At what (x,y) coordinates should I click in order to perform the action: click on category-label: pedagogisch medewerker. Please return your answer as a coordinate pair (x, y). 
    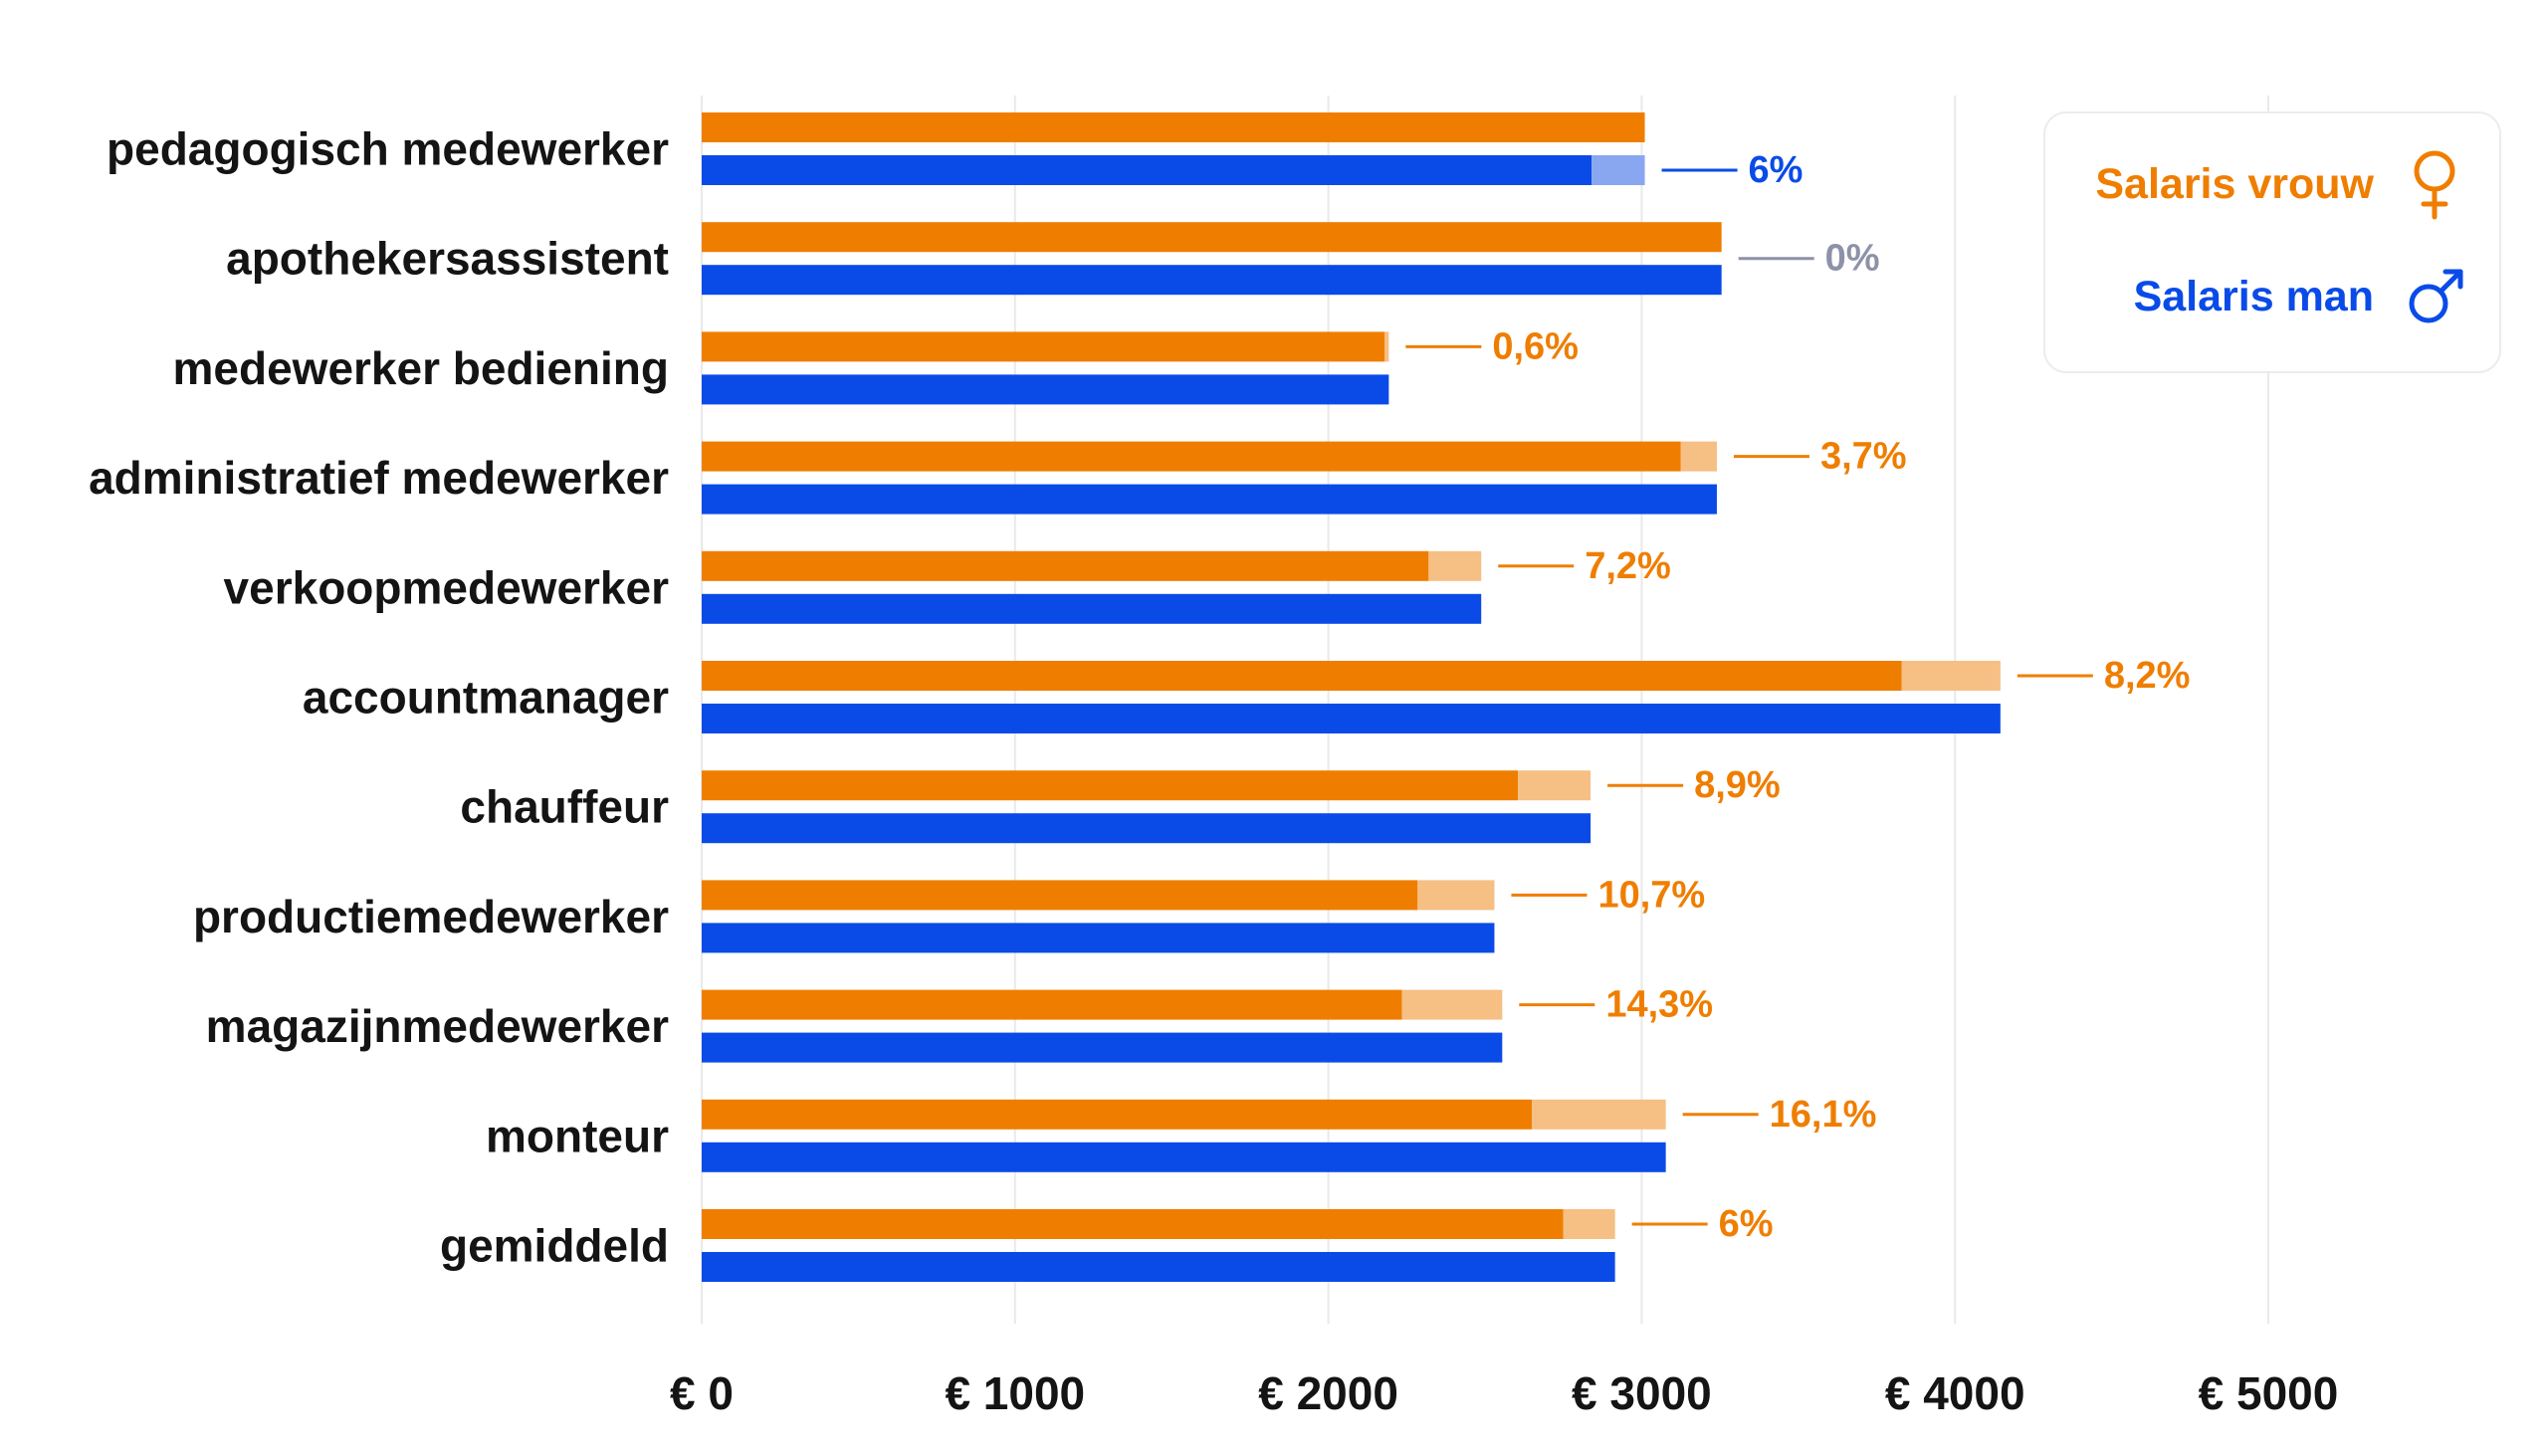
    Looking at the image, I should click on (387, 149).